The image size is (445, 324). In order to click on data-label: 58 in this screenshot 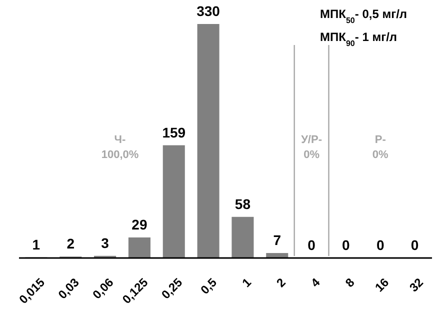, I will do `click(242, 204)`.